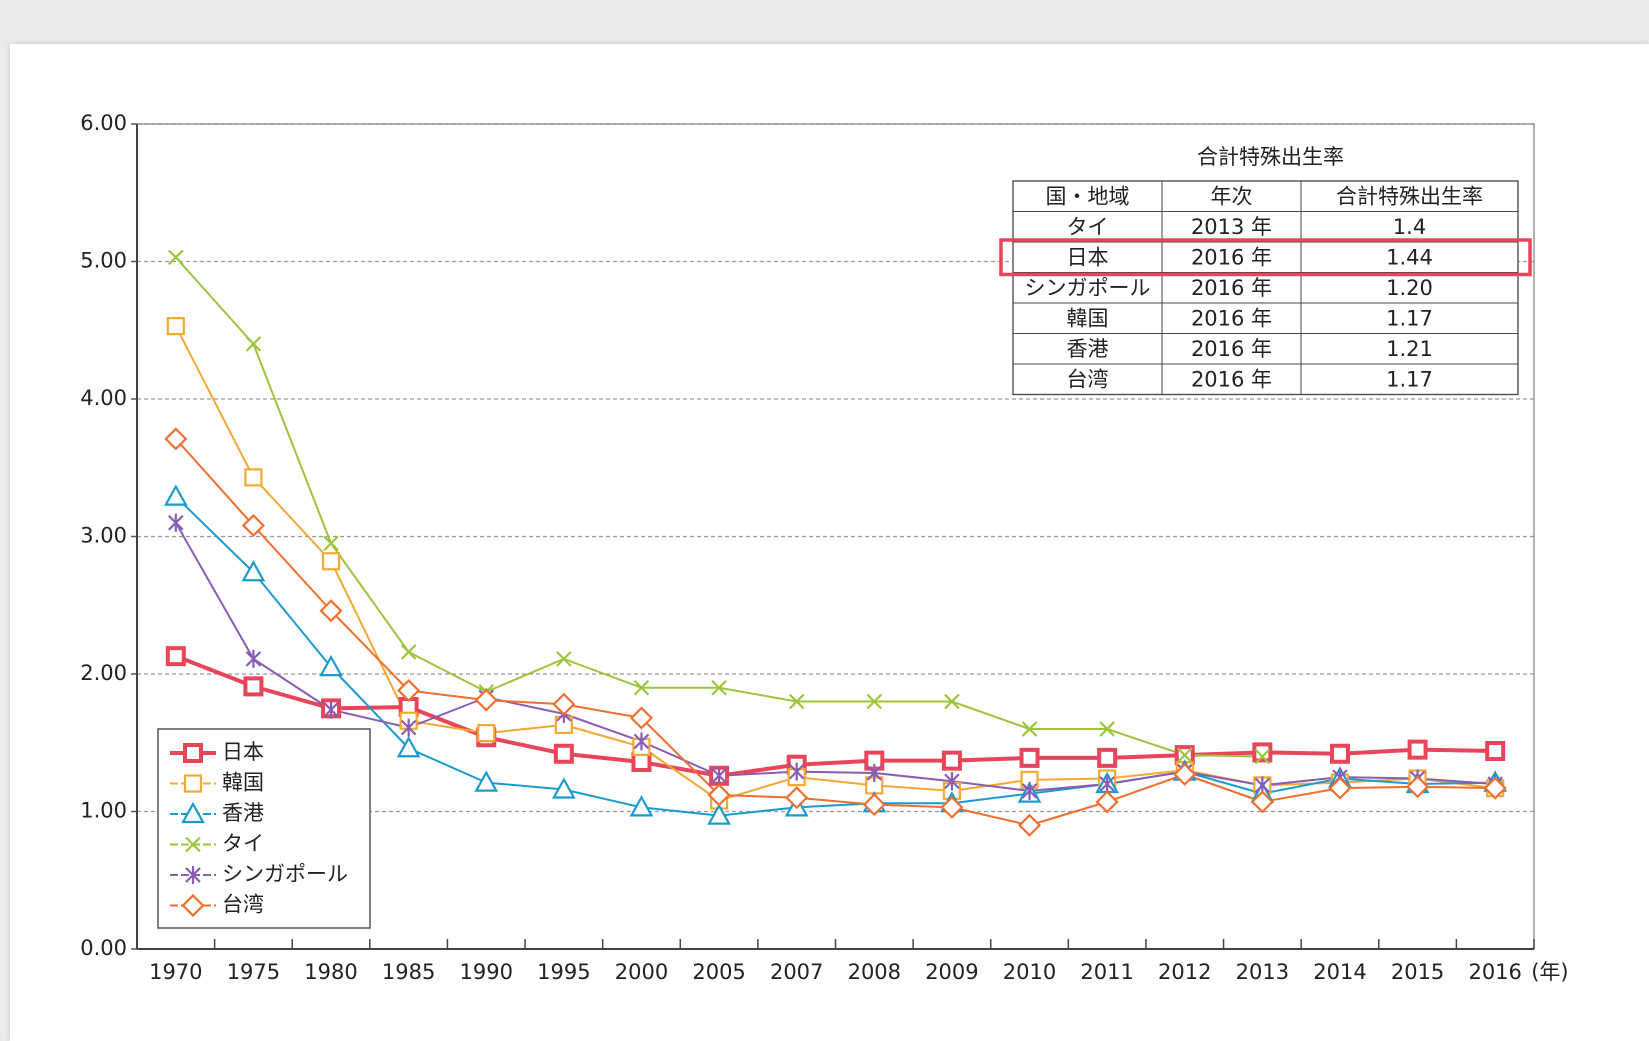 This screenshot has width=1649, height=1041. I want to click on table-header: 国・地域, so click(1088, 196).